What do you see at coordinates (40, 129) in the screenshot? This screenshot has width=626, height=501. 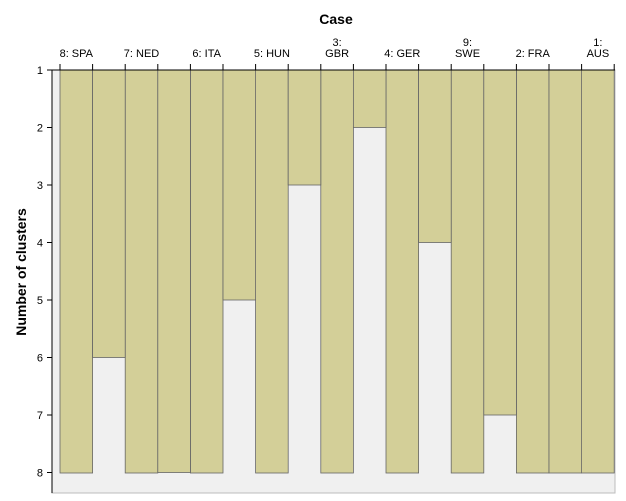 I see `y-tick-label: 2` at bounding box center [40, 129].